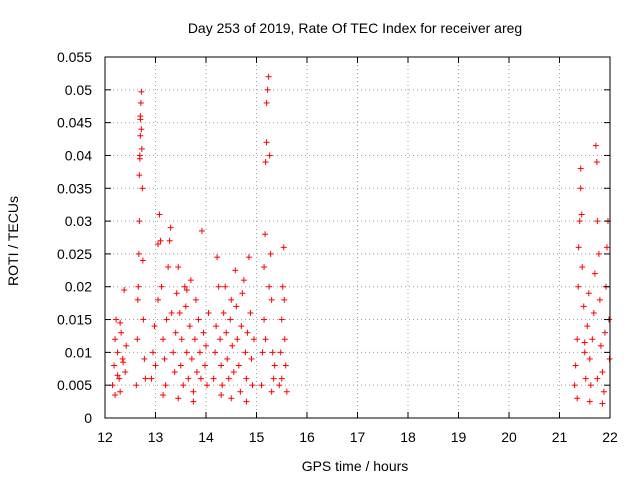  What do you see at coordinates (408, 437) in the screenshot?
I see `x-tick-label: 18` at bounding box center [408, 437].